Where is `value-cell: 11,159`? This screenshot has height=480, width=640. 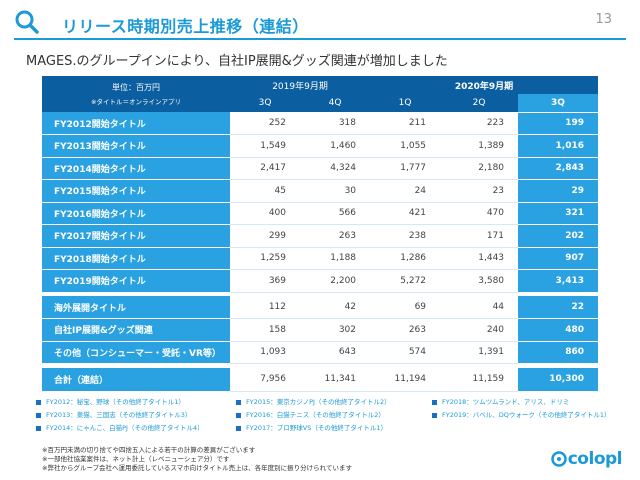
value-cell: 11,159 is located at coordinates (479, 379).